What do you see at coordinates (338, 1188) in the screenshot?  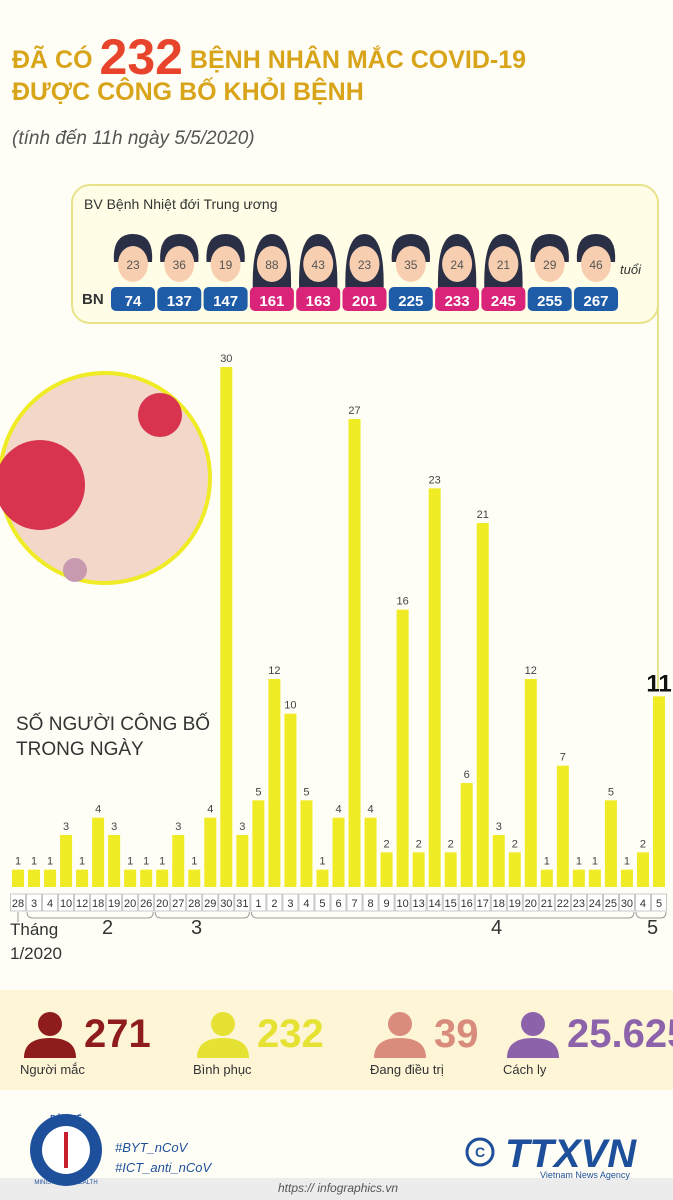 I see `url: https:// infographics.vn` at bounding box center [338, 1188].